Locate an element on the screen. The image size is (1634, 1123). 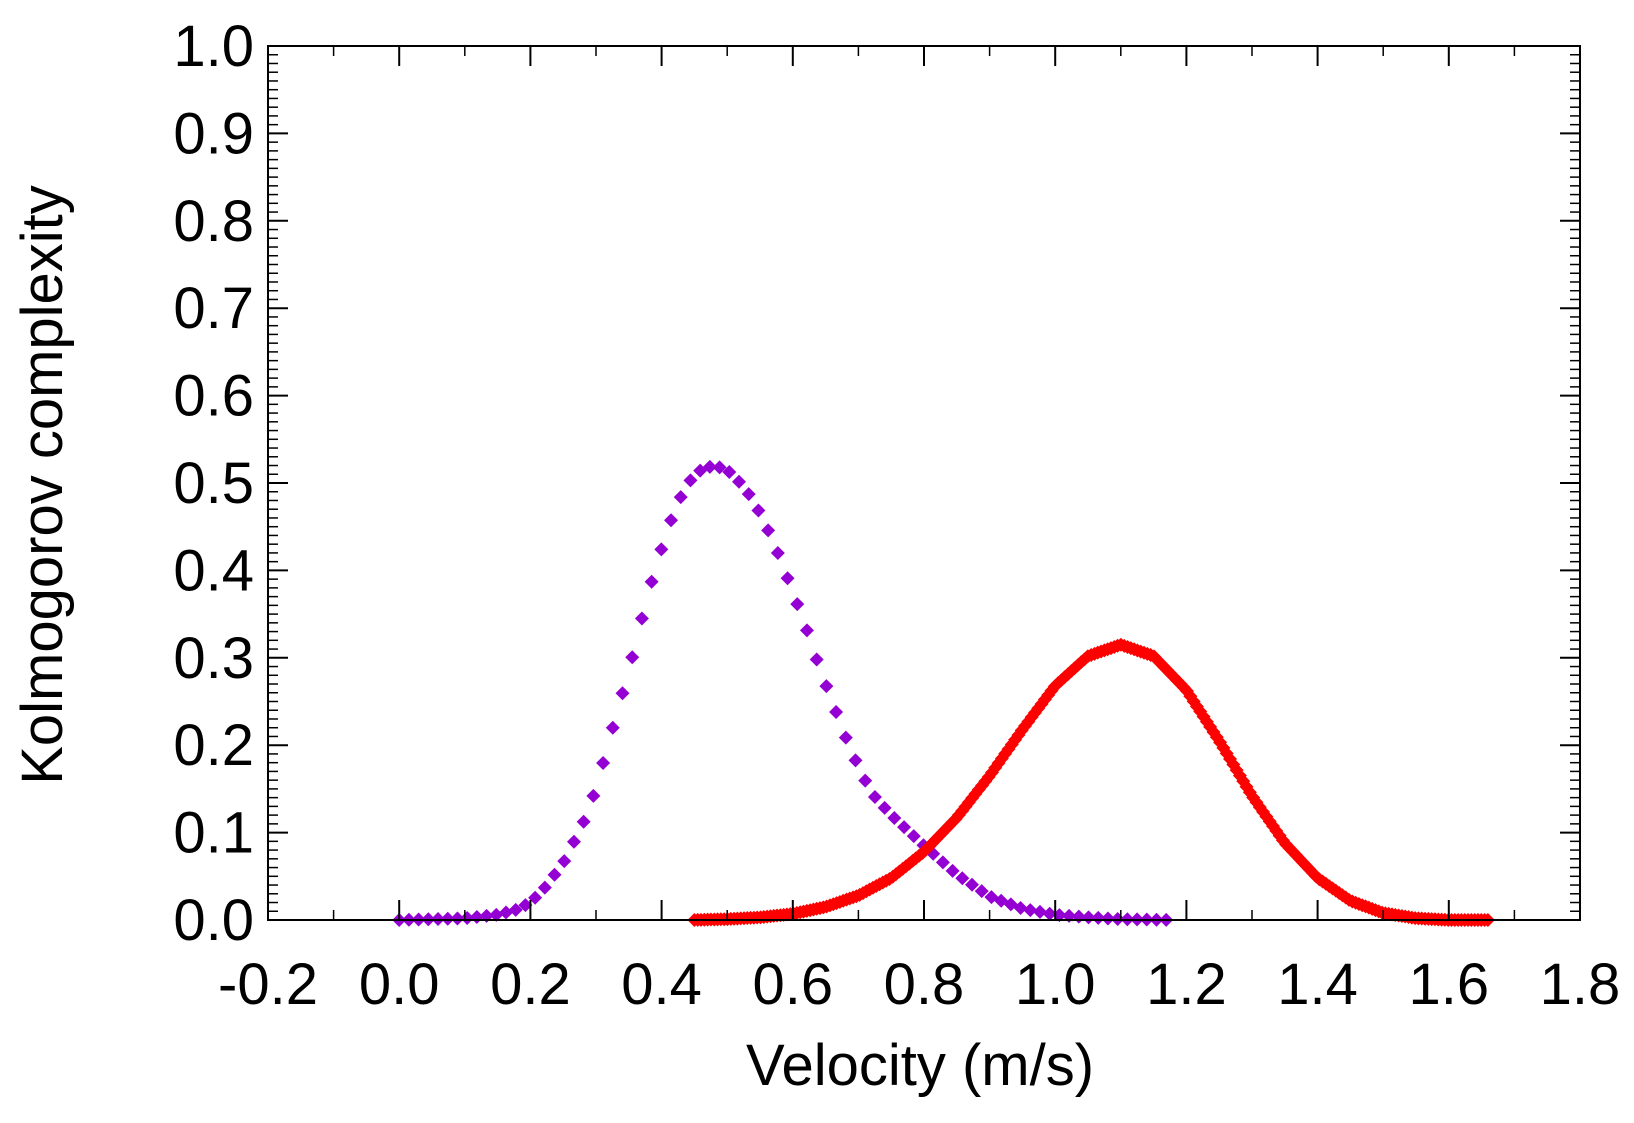
y-tick-label: 0.6 is located at coordinates (213, 396).